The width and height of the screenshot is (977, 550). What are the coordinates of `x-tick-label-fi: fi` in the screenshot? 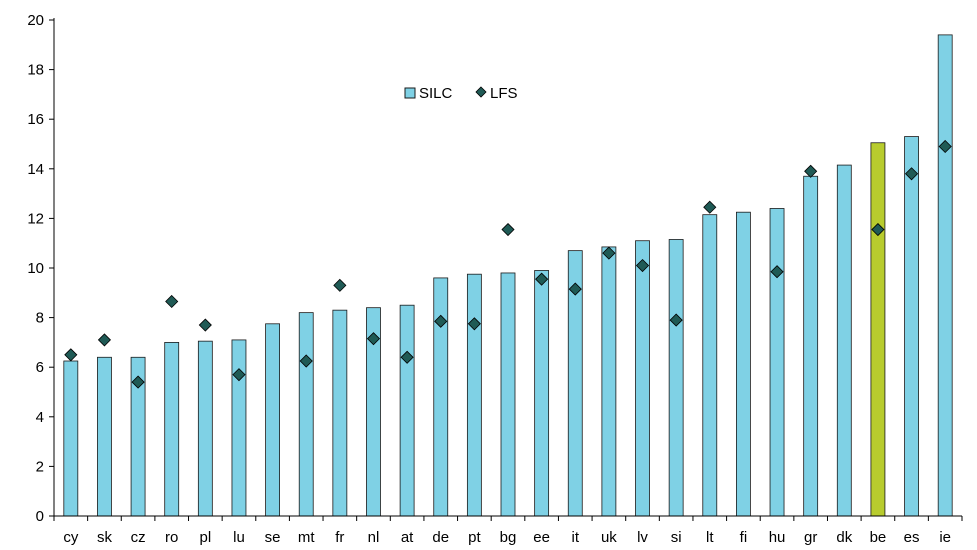 It's located at (744, 537).